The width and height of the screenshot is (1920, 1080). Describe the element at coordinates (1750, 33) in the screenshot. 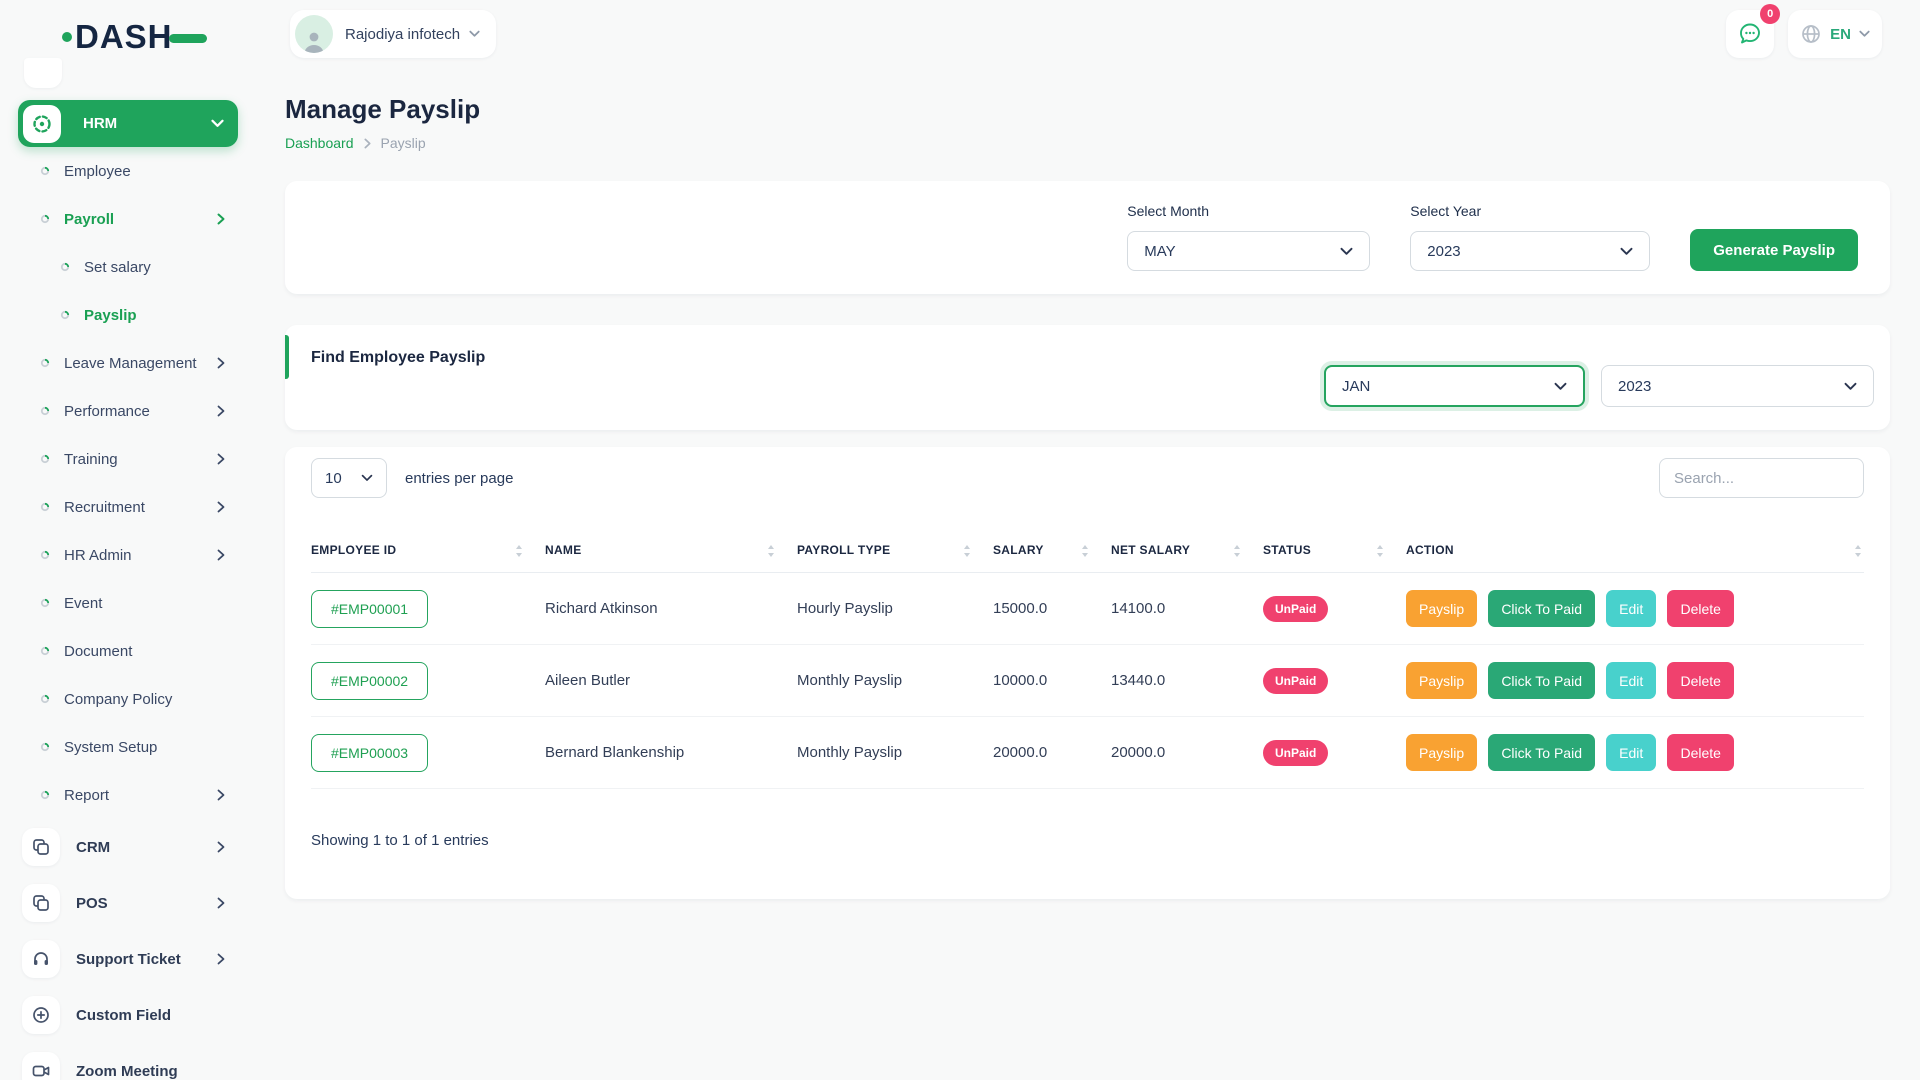

I see `chat-bubble-icon` at that location.